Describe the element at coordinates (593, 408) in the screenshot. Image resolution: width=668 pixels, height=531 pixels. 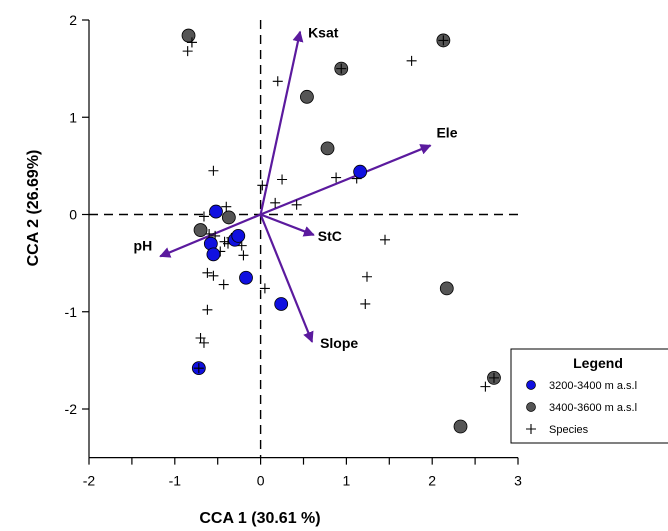
I see `legend-entry-label: 3400-3600 m a.s.l` at that location.